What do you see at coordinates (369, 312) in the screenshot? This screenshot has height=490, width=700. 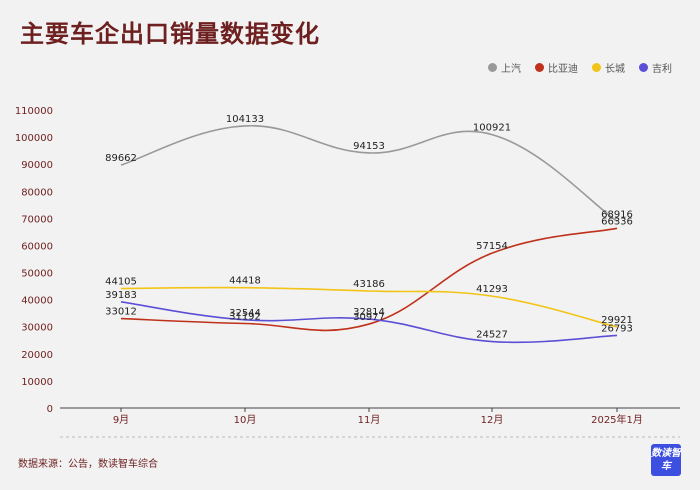 I see `data-label: 32814` at bounding box center [369, 312].